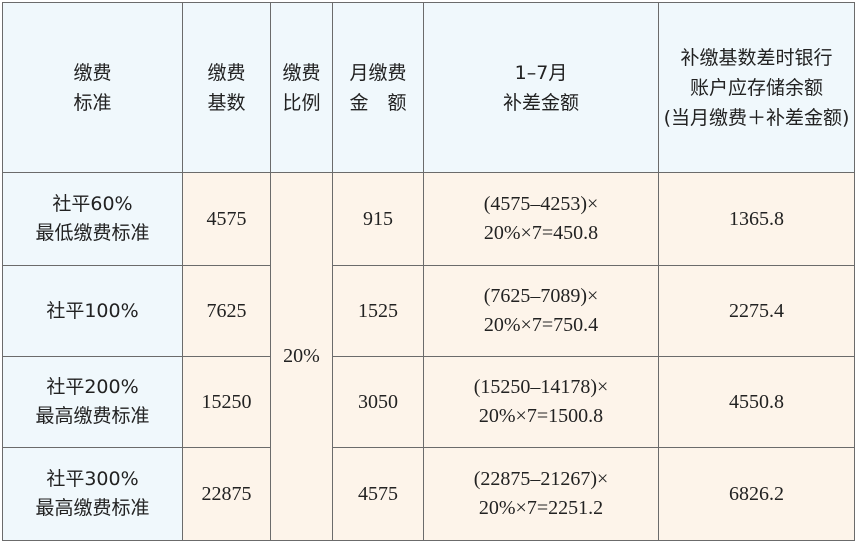 The image size is (856, 542). Describe the element at coordinates (540, 102) in the screenshot. I see `header-text: 补差金额` at that location.